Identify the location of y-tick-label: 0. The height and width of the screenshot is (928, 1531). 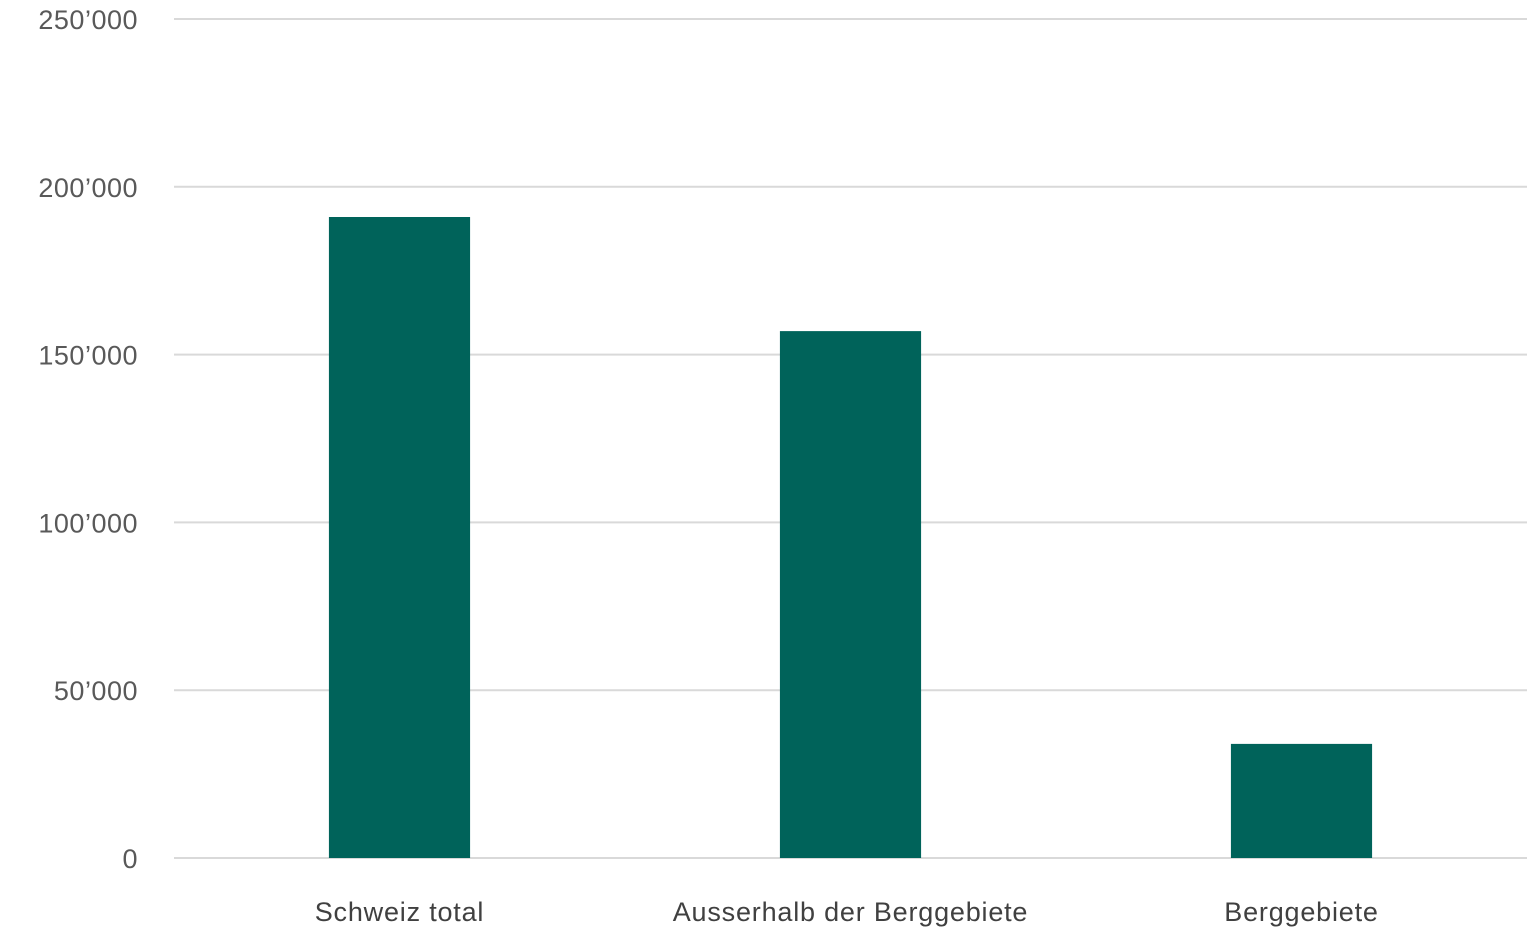
(130, 859).